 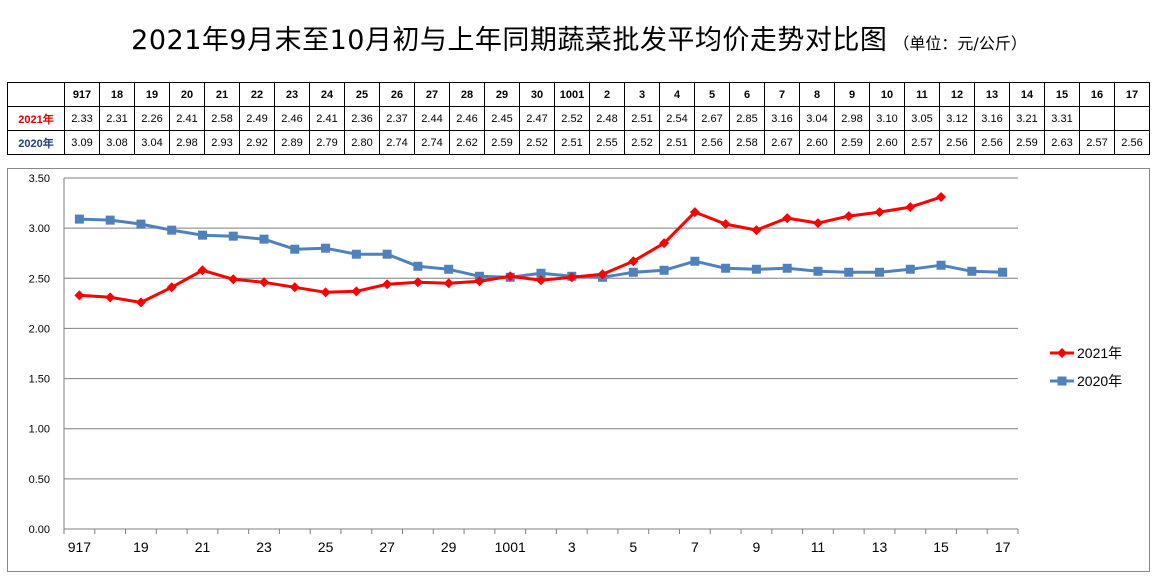 I want to click on x-tick-label: 27, so click(x=387, y=547).